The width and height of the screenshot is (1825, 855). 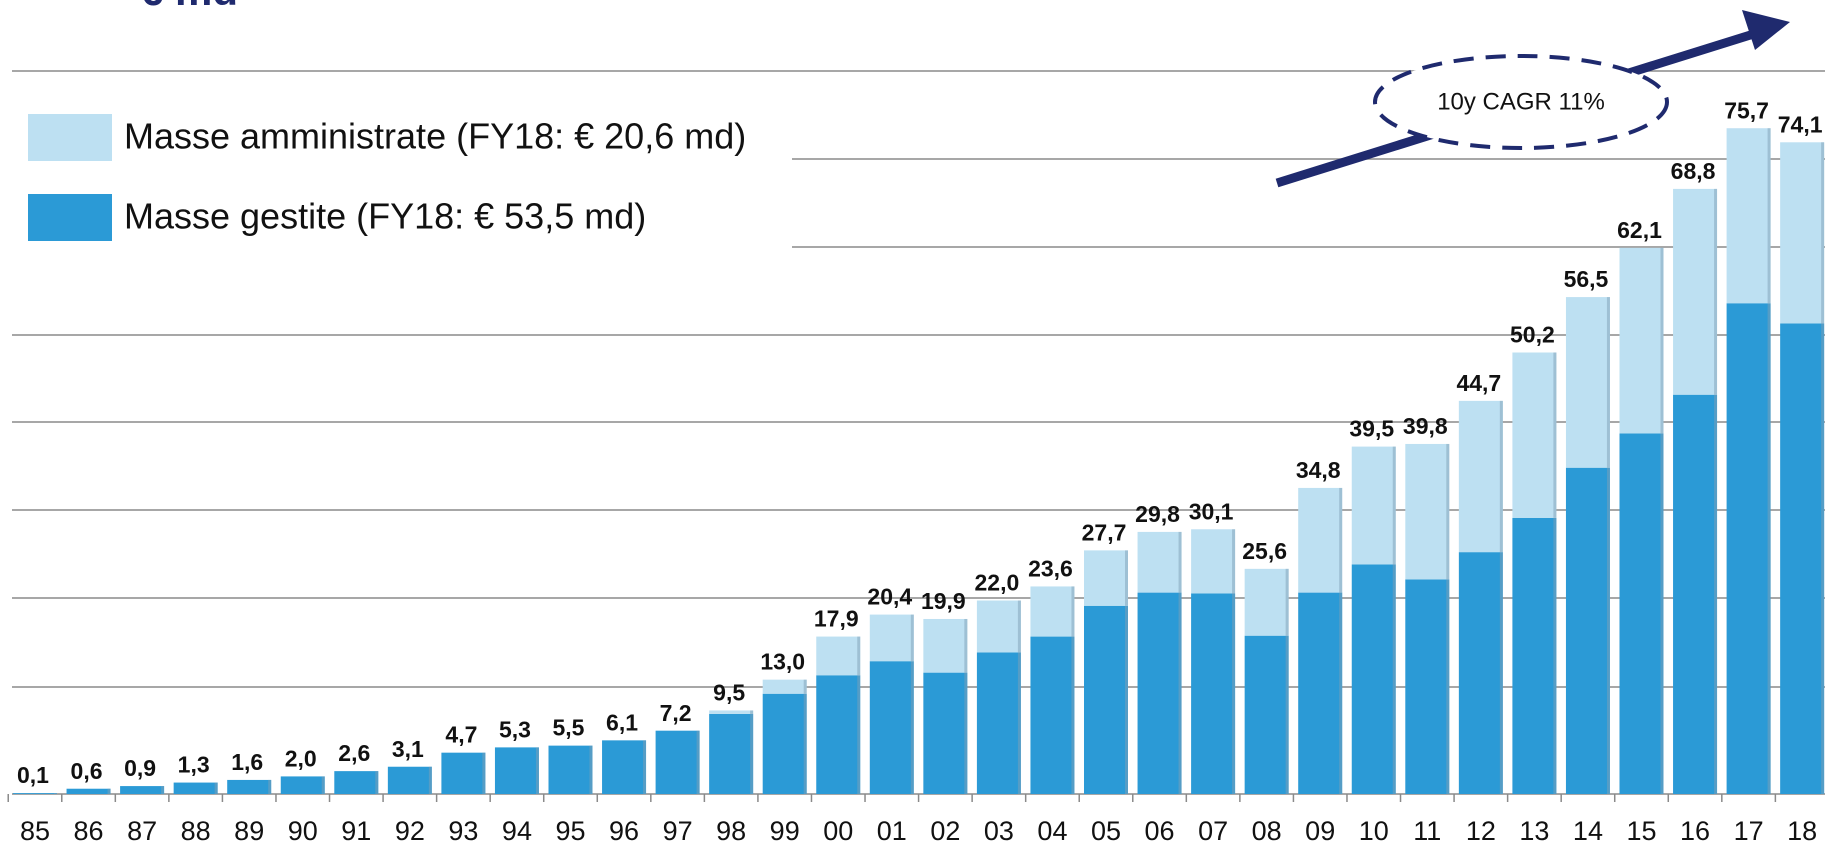 I want to click on x-tick-label: 06, so click(x=1160, y=831).